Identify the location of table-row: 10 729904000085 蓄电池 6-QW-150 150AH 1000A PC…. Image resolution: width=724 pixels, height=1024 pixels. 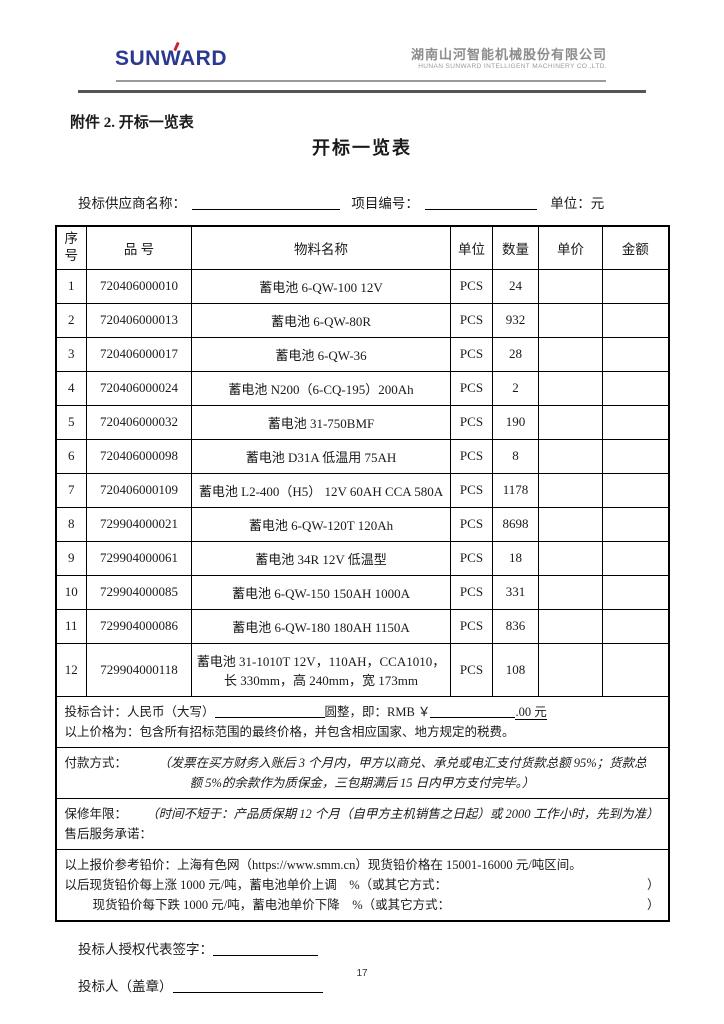
(362, 592).